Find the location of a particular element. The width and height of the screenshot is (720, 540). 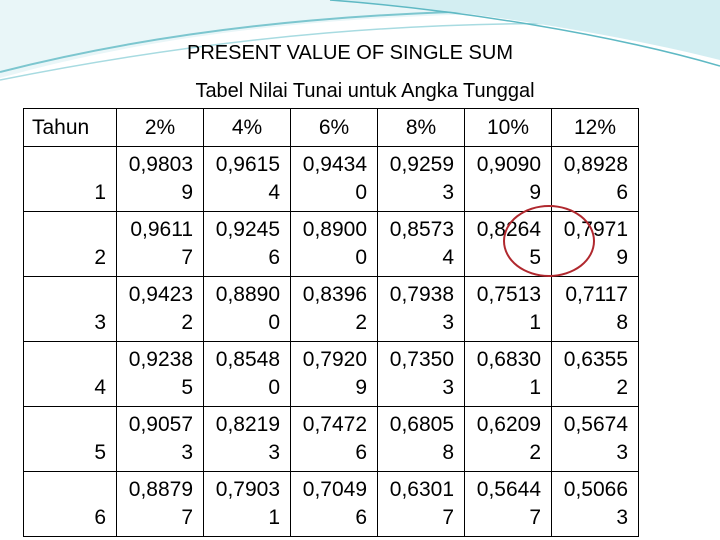

value-cell: 0,8548 0 is located at coordinates (247, 374).